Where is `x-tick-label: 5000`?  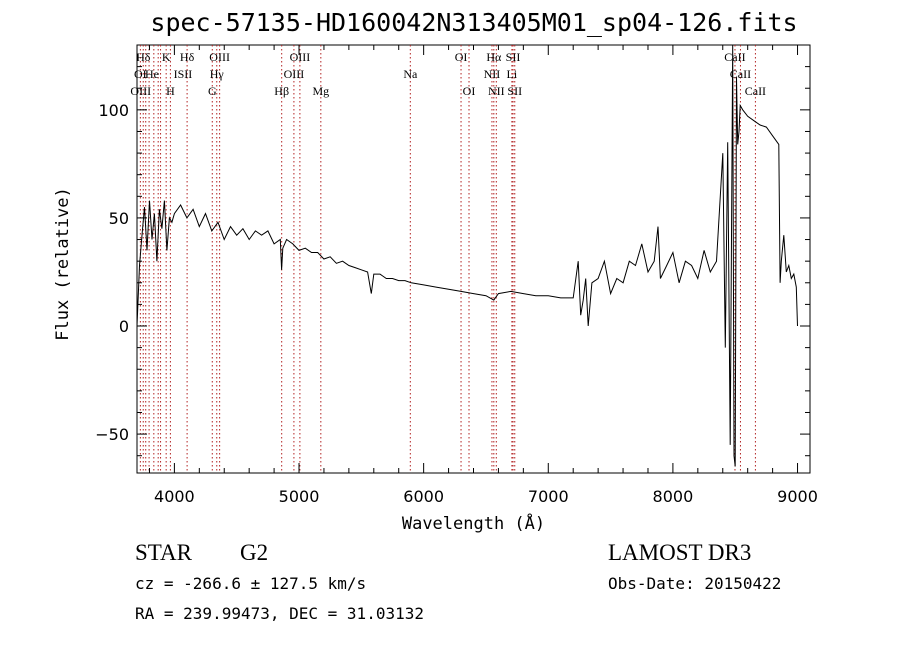
x-tick-label: 5000 is located at coordinates (299, 496).